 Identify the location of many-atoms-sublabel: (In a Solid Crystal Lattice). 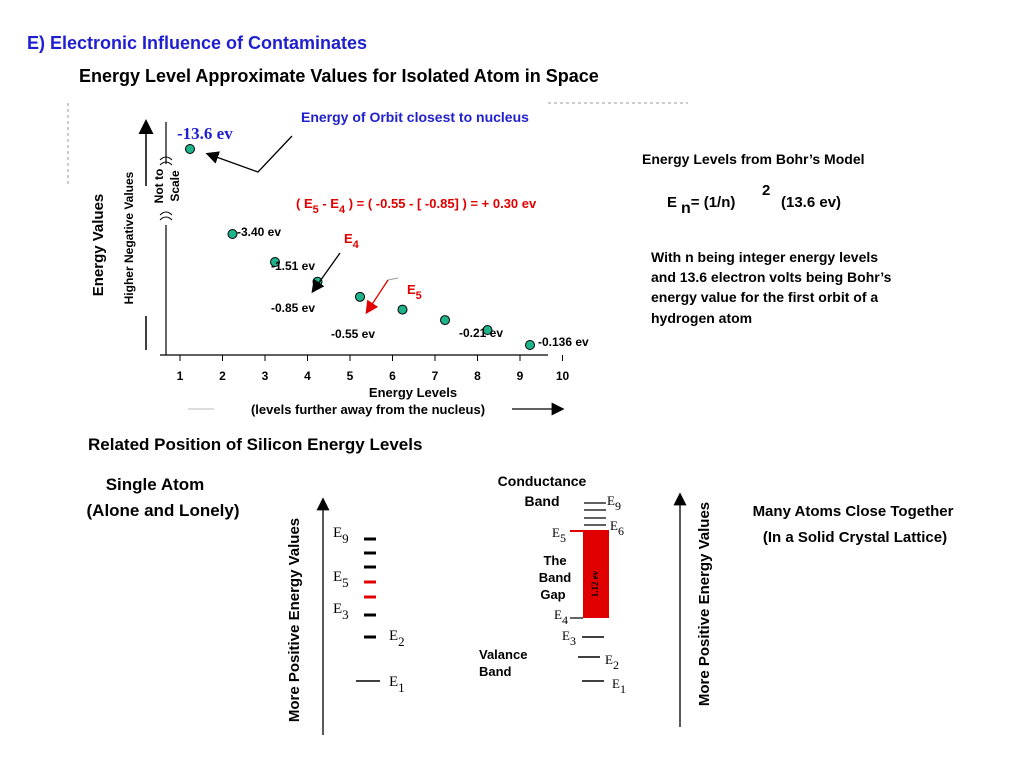
(855, 537).